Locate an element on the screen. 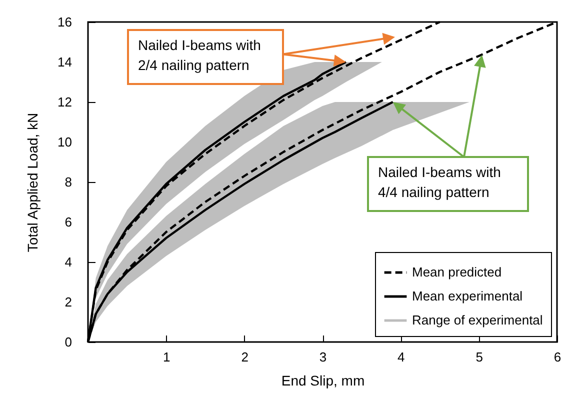 Image resolution: width=562 pixels, height=407 pixels. y-axis-title: Total Applied Load, kN is located at coordinates (32, 182).